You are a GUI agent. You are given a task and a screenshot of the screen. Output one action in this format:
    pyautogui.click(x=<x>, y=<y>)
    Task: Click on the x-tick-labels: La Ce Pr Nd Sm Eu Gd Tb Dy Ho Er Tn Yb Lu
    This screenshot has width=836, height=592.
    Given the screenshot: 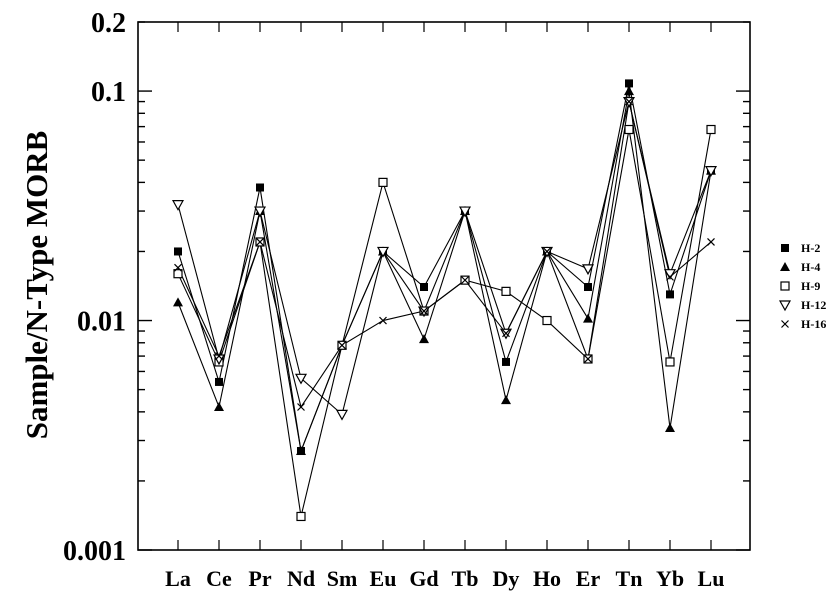 What is the action you would take?
    pyautogui.click(x=444, y=578)
    